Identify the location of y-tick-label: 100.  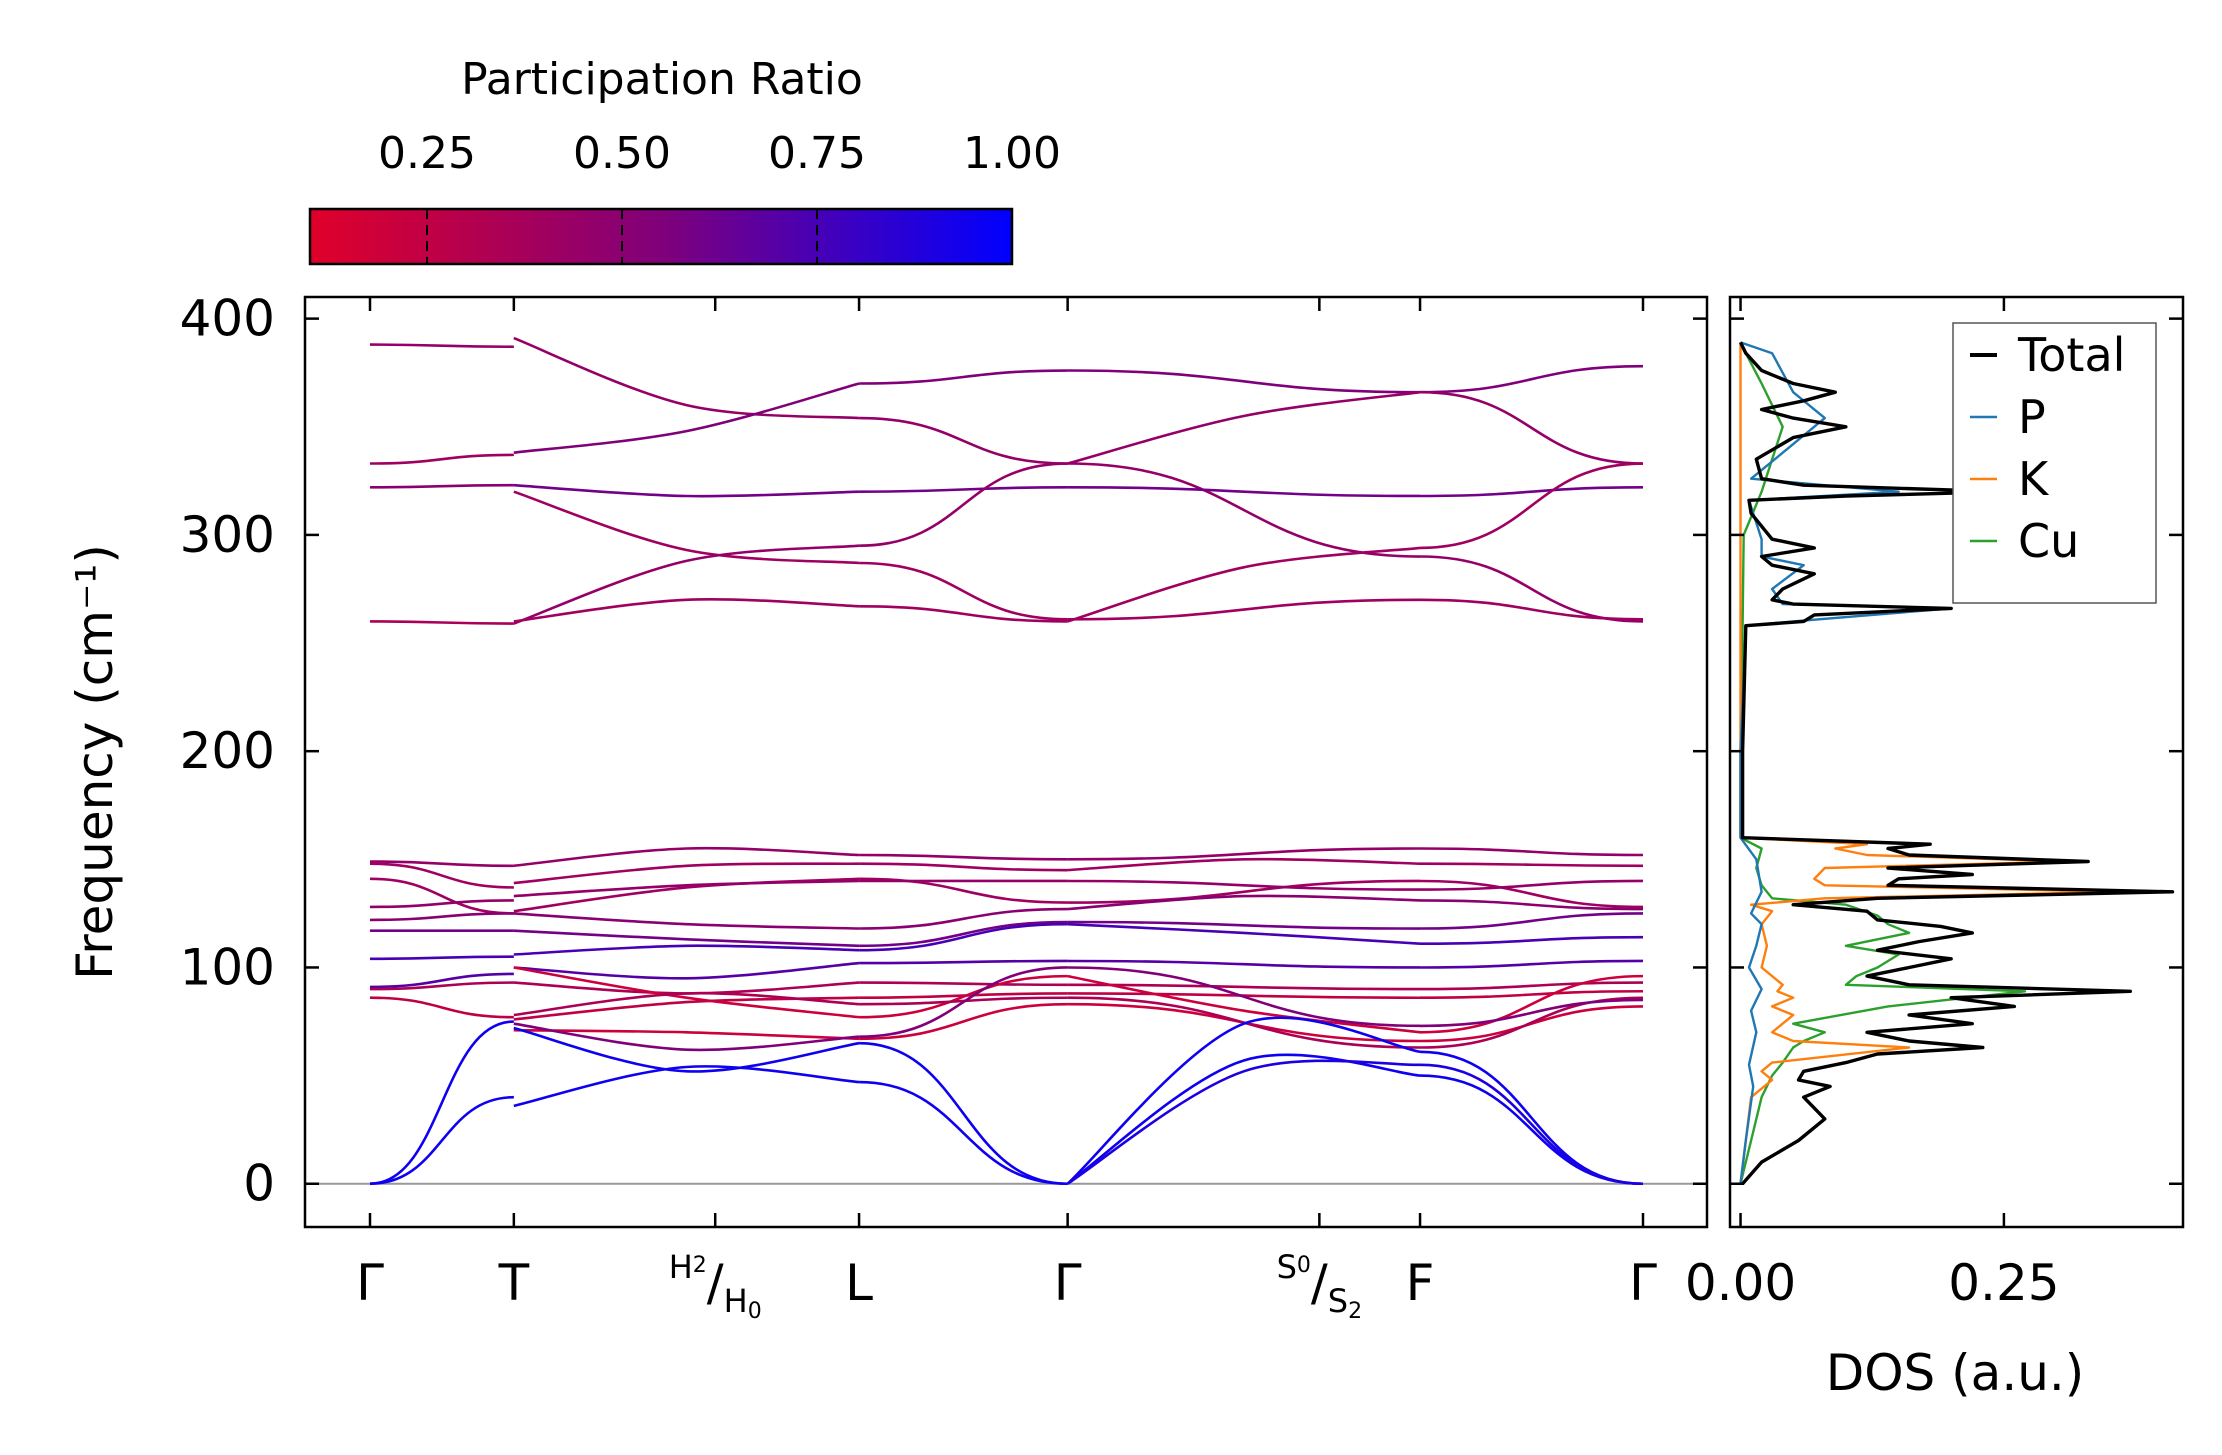
(227, 967).